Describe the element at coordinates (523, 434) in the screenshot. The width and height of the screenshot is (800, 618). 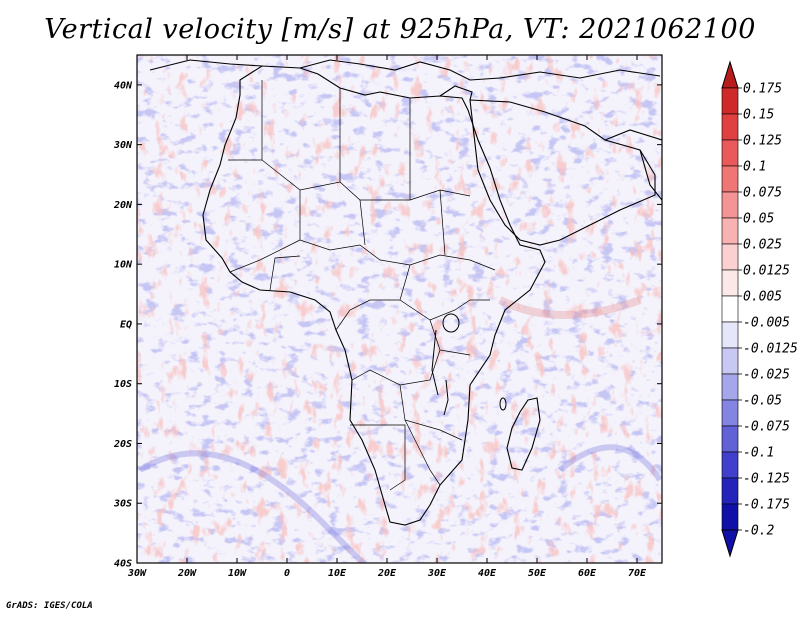
I see `madagascar-coastline` at that location.